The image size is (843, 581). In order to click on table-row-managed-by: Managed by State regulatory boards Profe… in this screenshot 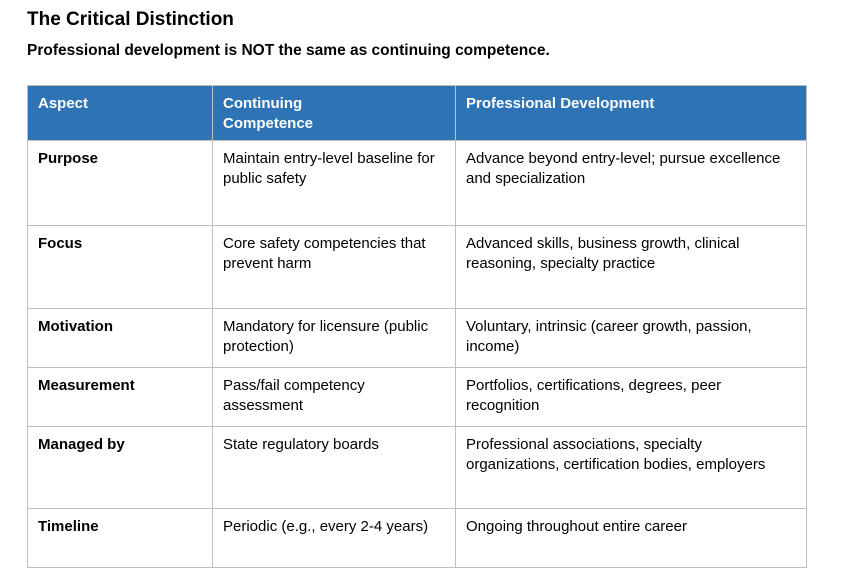, I will do `click(417, 467)`.